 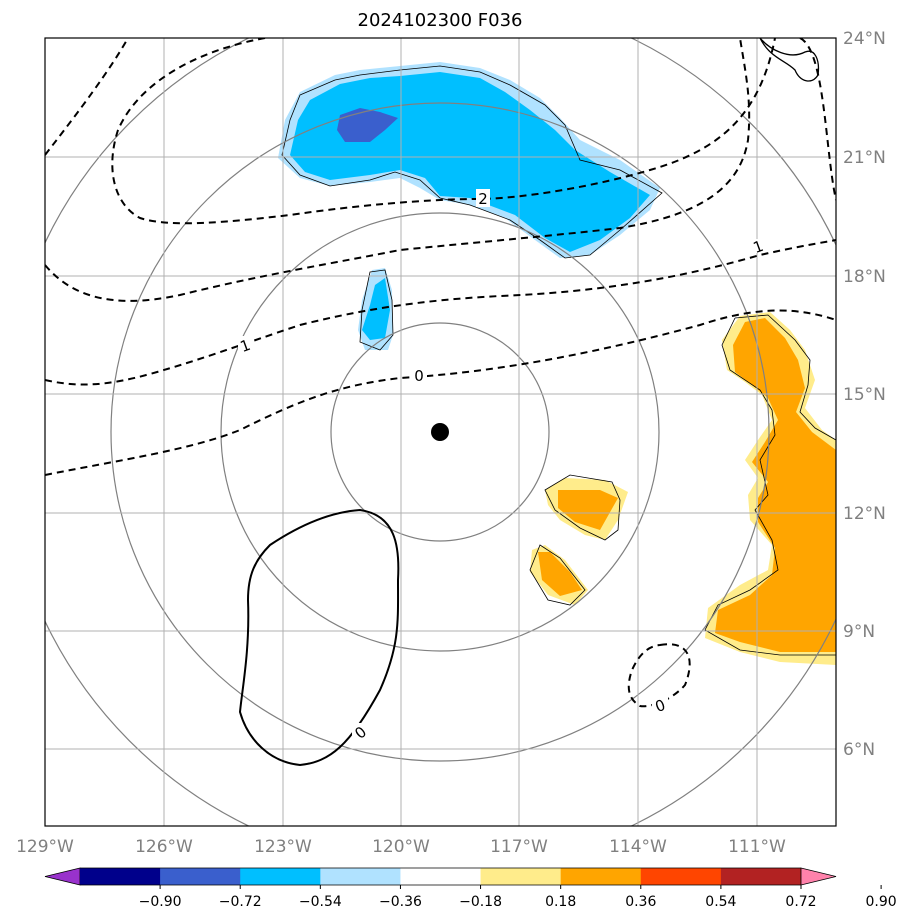 I want to click on colorbar-extend-max, so click(x=818, y=876).